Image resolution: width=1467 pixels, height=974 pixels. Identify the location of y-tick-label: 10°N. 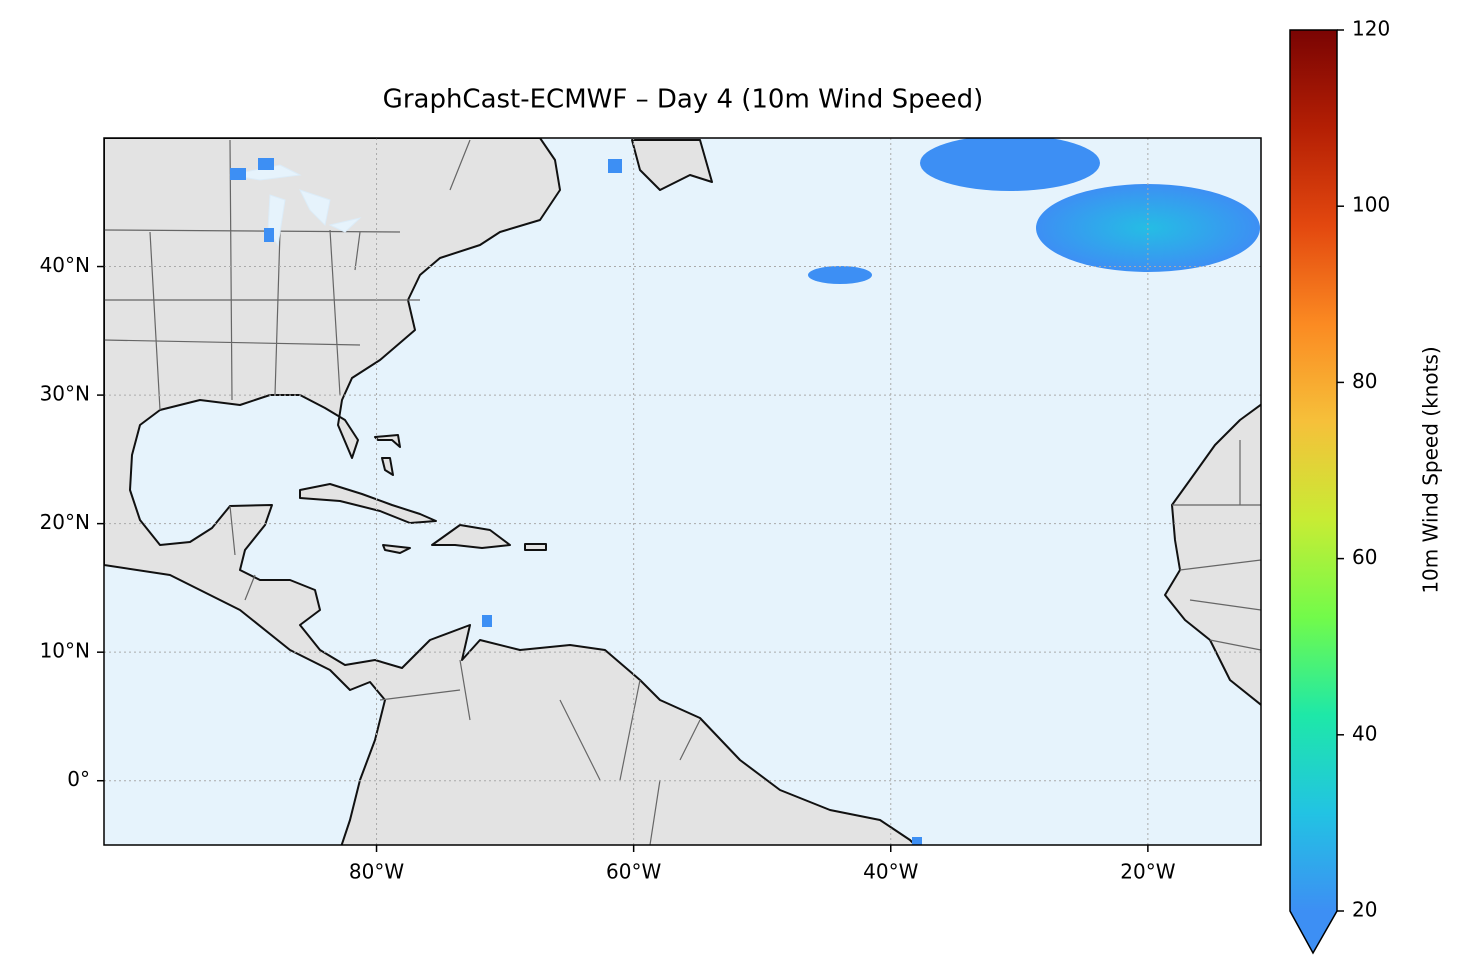
(65, 651).